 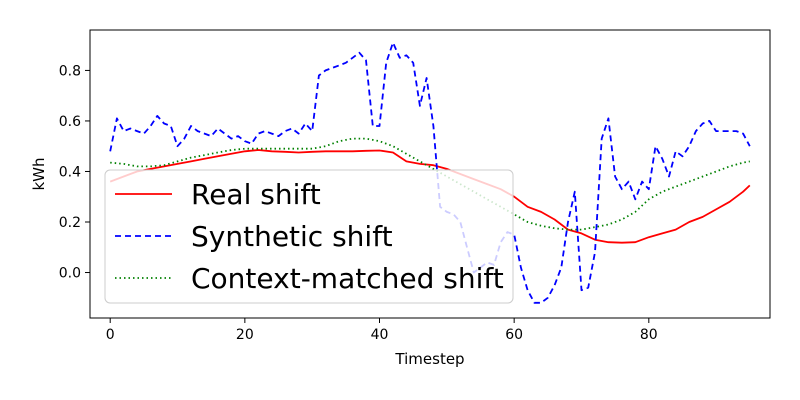 What do you see at coordinates (514, 335) in the screenshot?
I see `x-tick-label: 60` at bounding box center [514, 335].